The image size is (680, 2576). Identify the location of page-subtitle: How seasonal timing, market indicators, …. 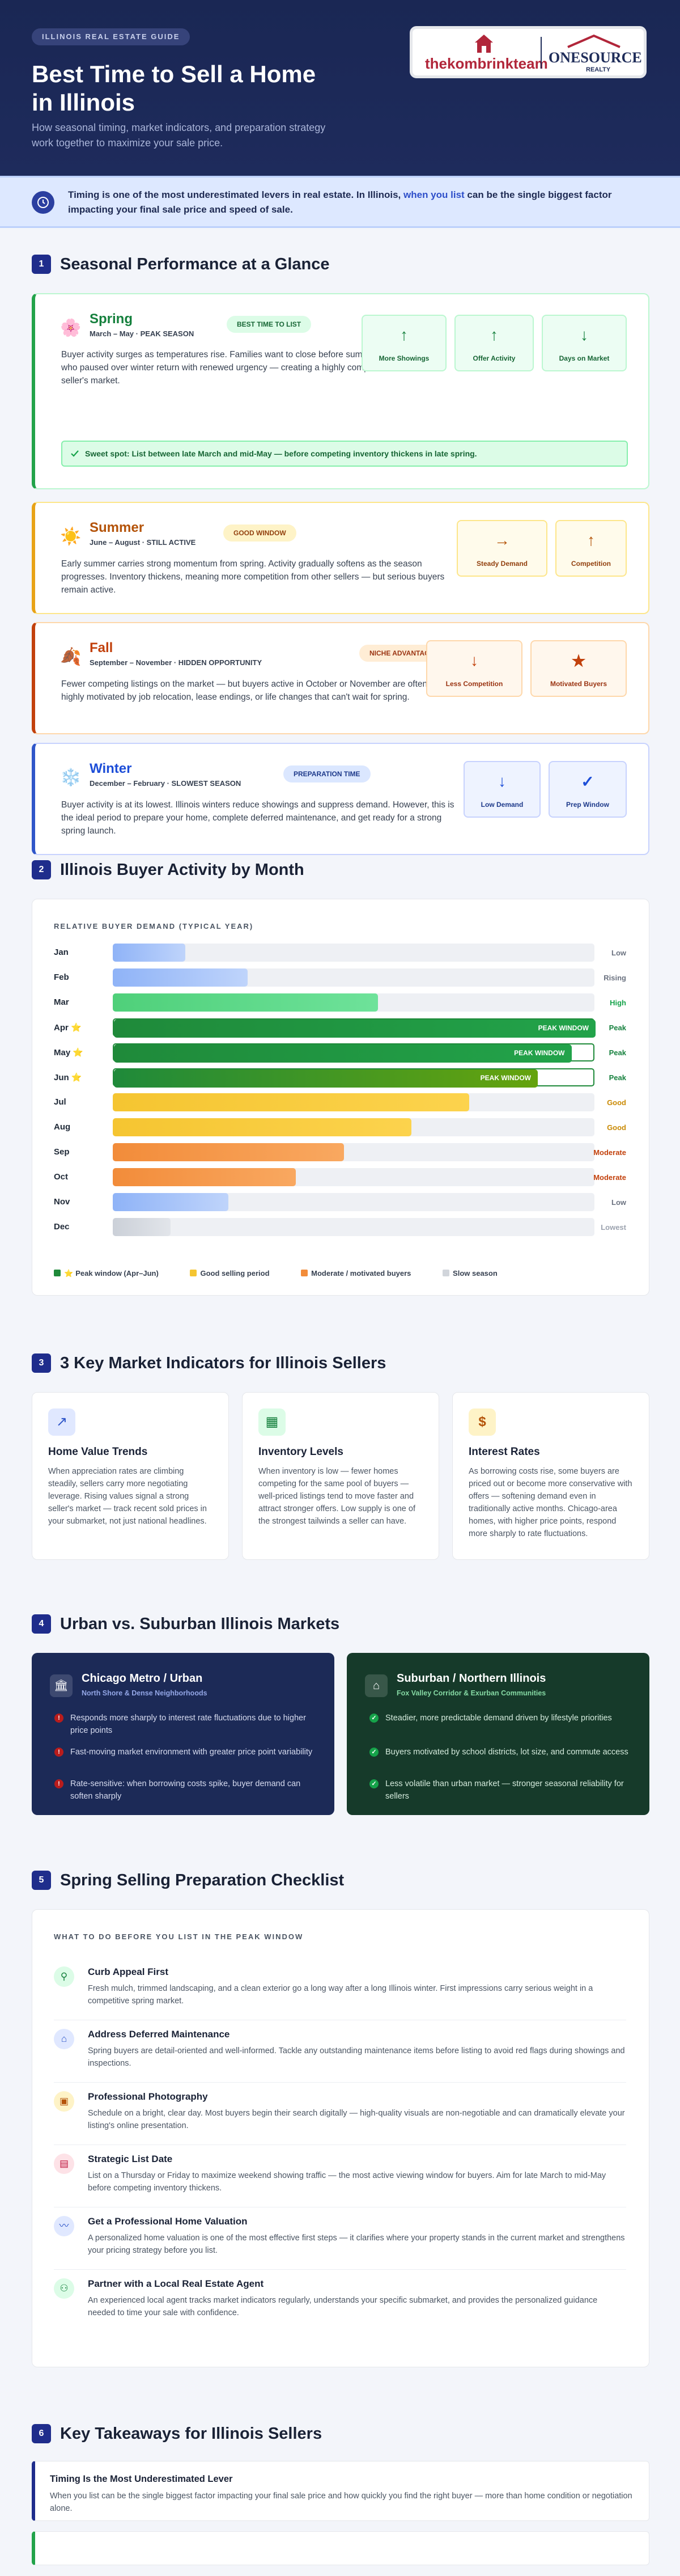
(179, 135).